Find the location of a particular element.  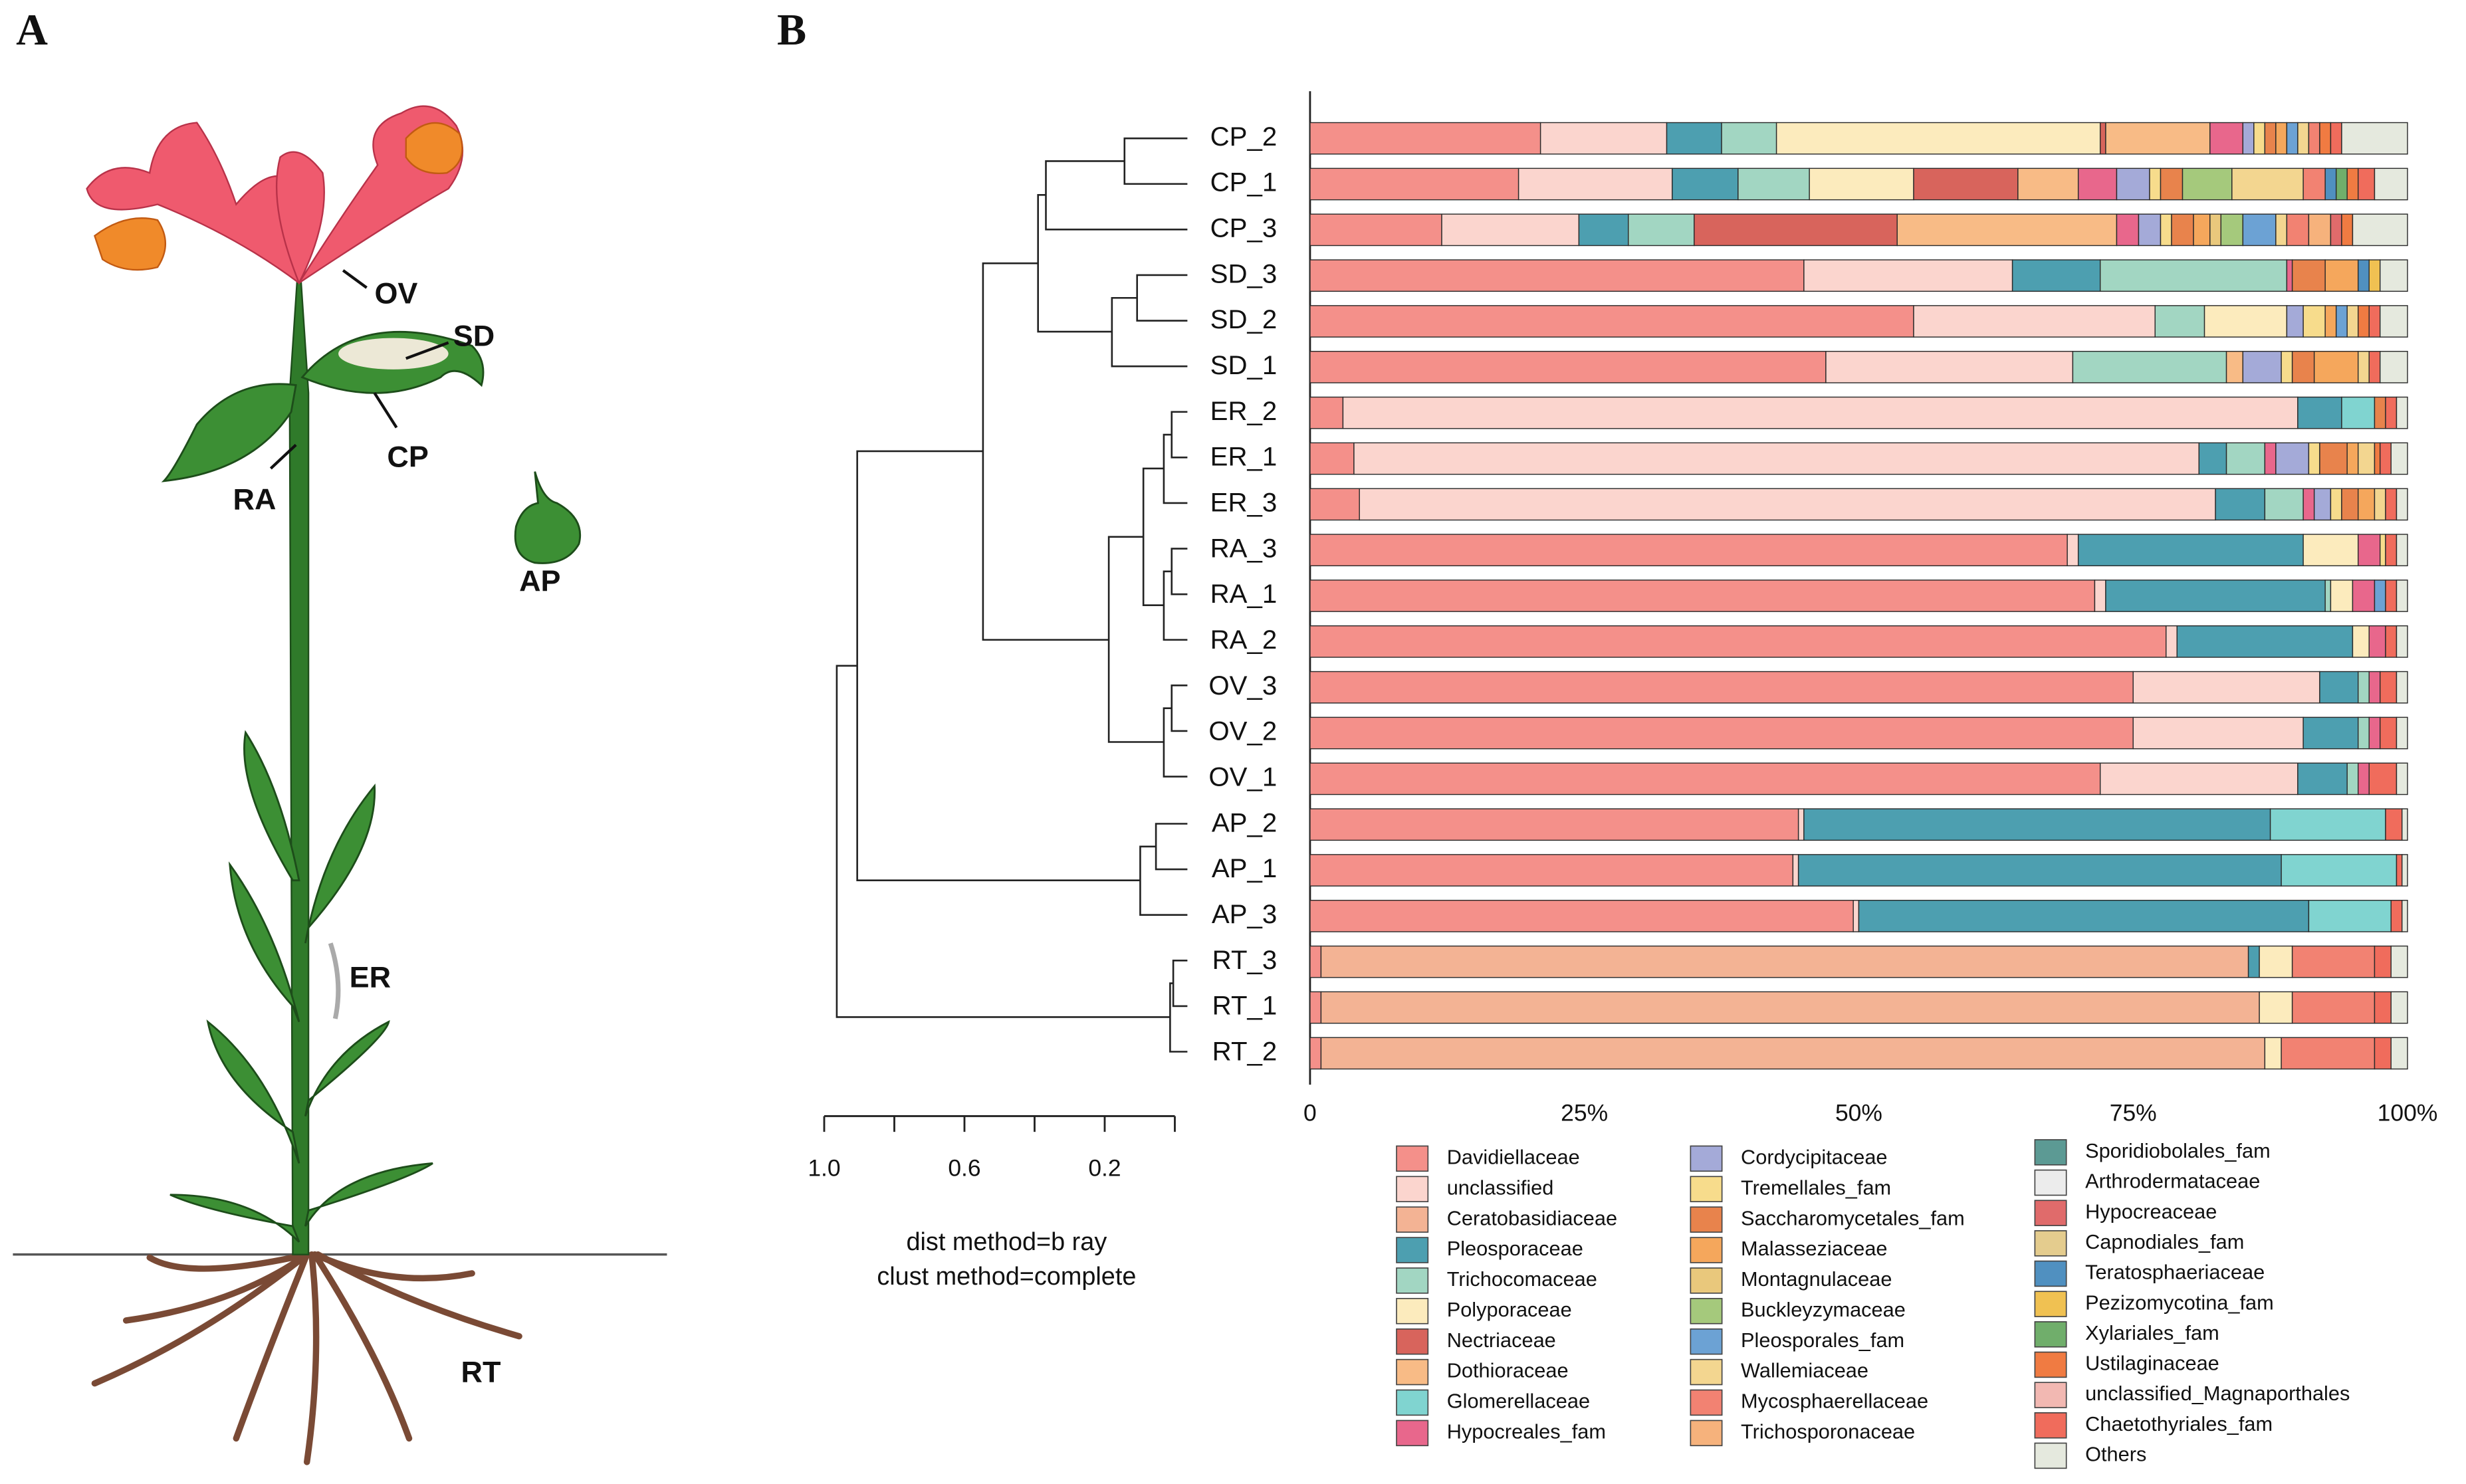

sample-label: CP_2 is located at coordinates (1244, 137).